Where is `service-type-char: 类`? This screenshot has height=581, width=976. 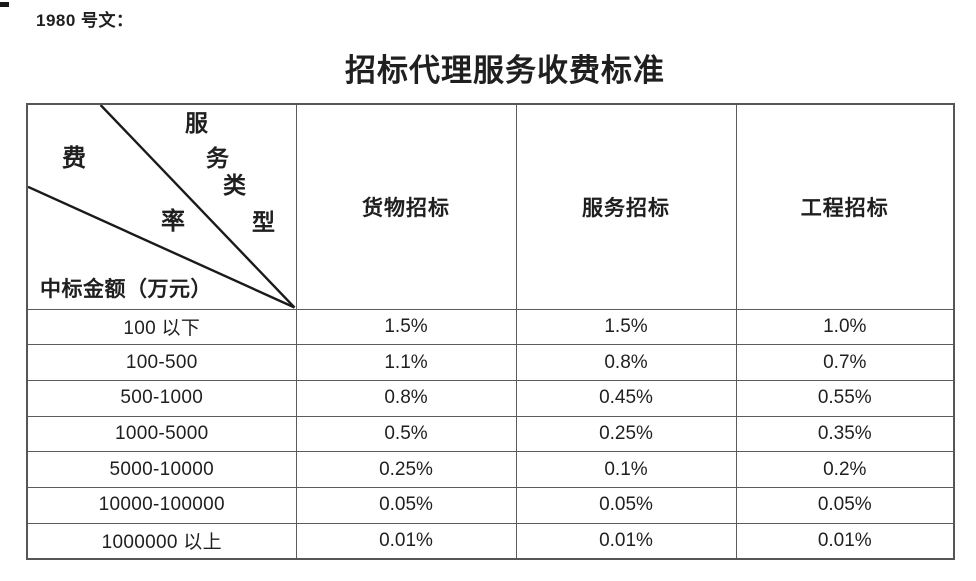 service-type-char: 类 is located at coordinates (234, 185).